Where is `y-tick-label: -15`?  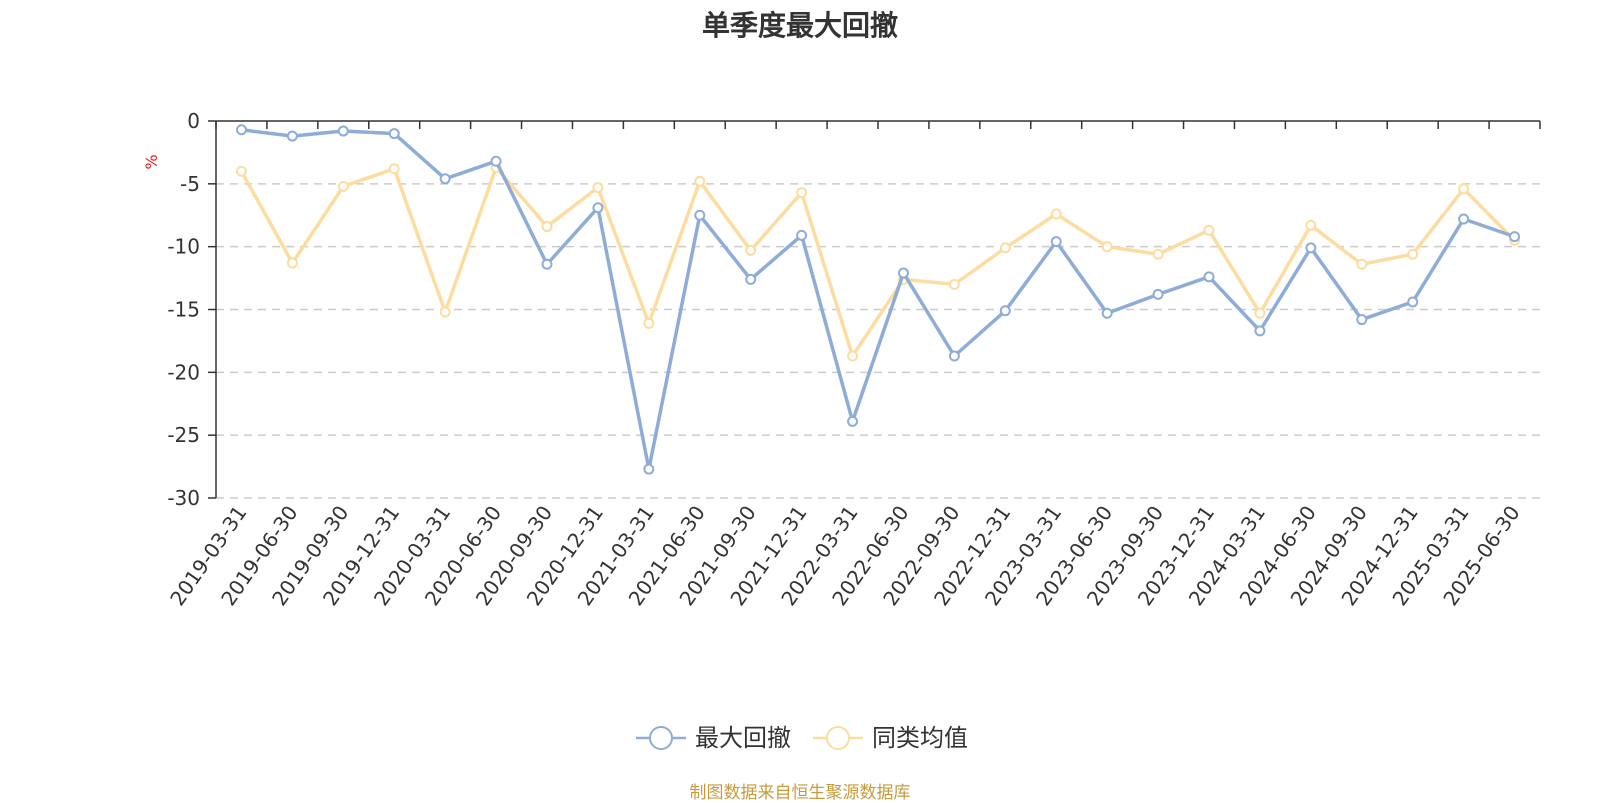
y-tick-label: -15 is located at coordinates (183, 310).